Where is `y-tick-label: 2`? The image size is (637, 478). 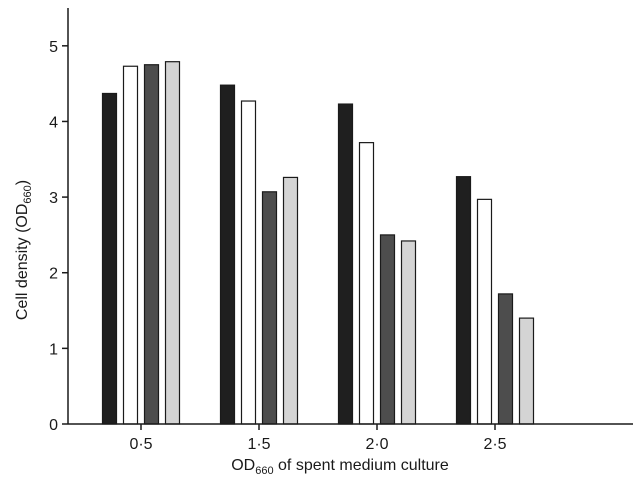 y-tick-label: 2 is located at coordinates (53, 274).